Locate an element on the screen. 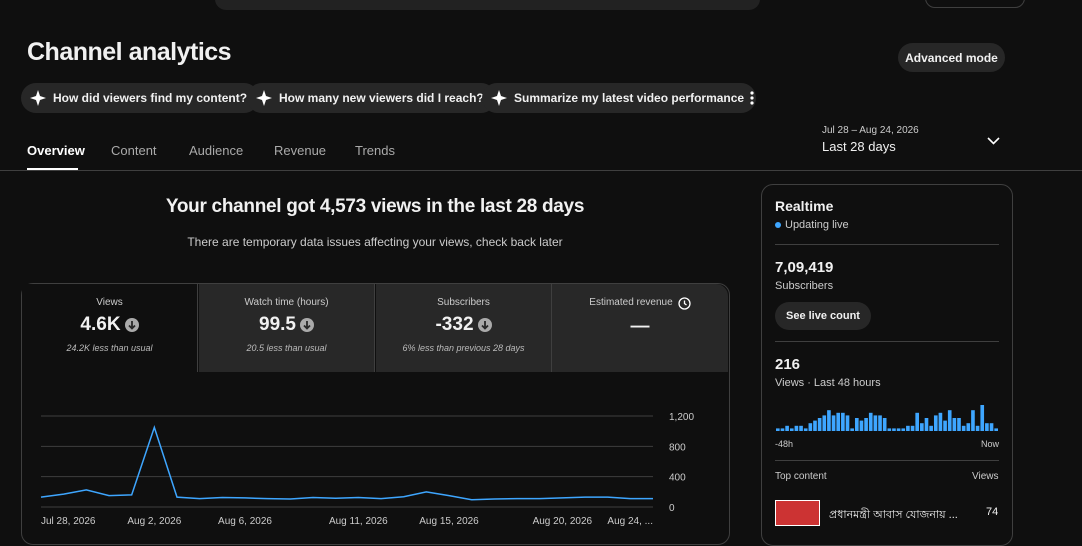  x-tick-label: Now is located at coordinates (990, 444).